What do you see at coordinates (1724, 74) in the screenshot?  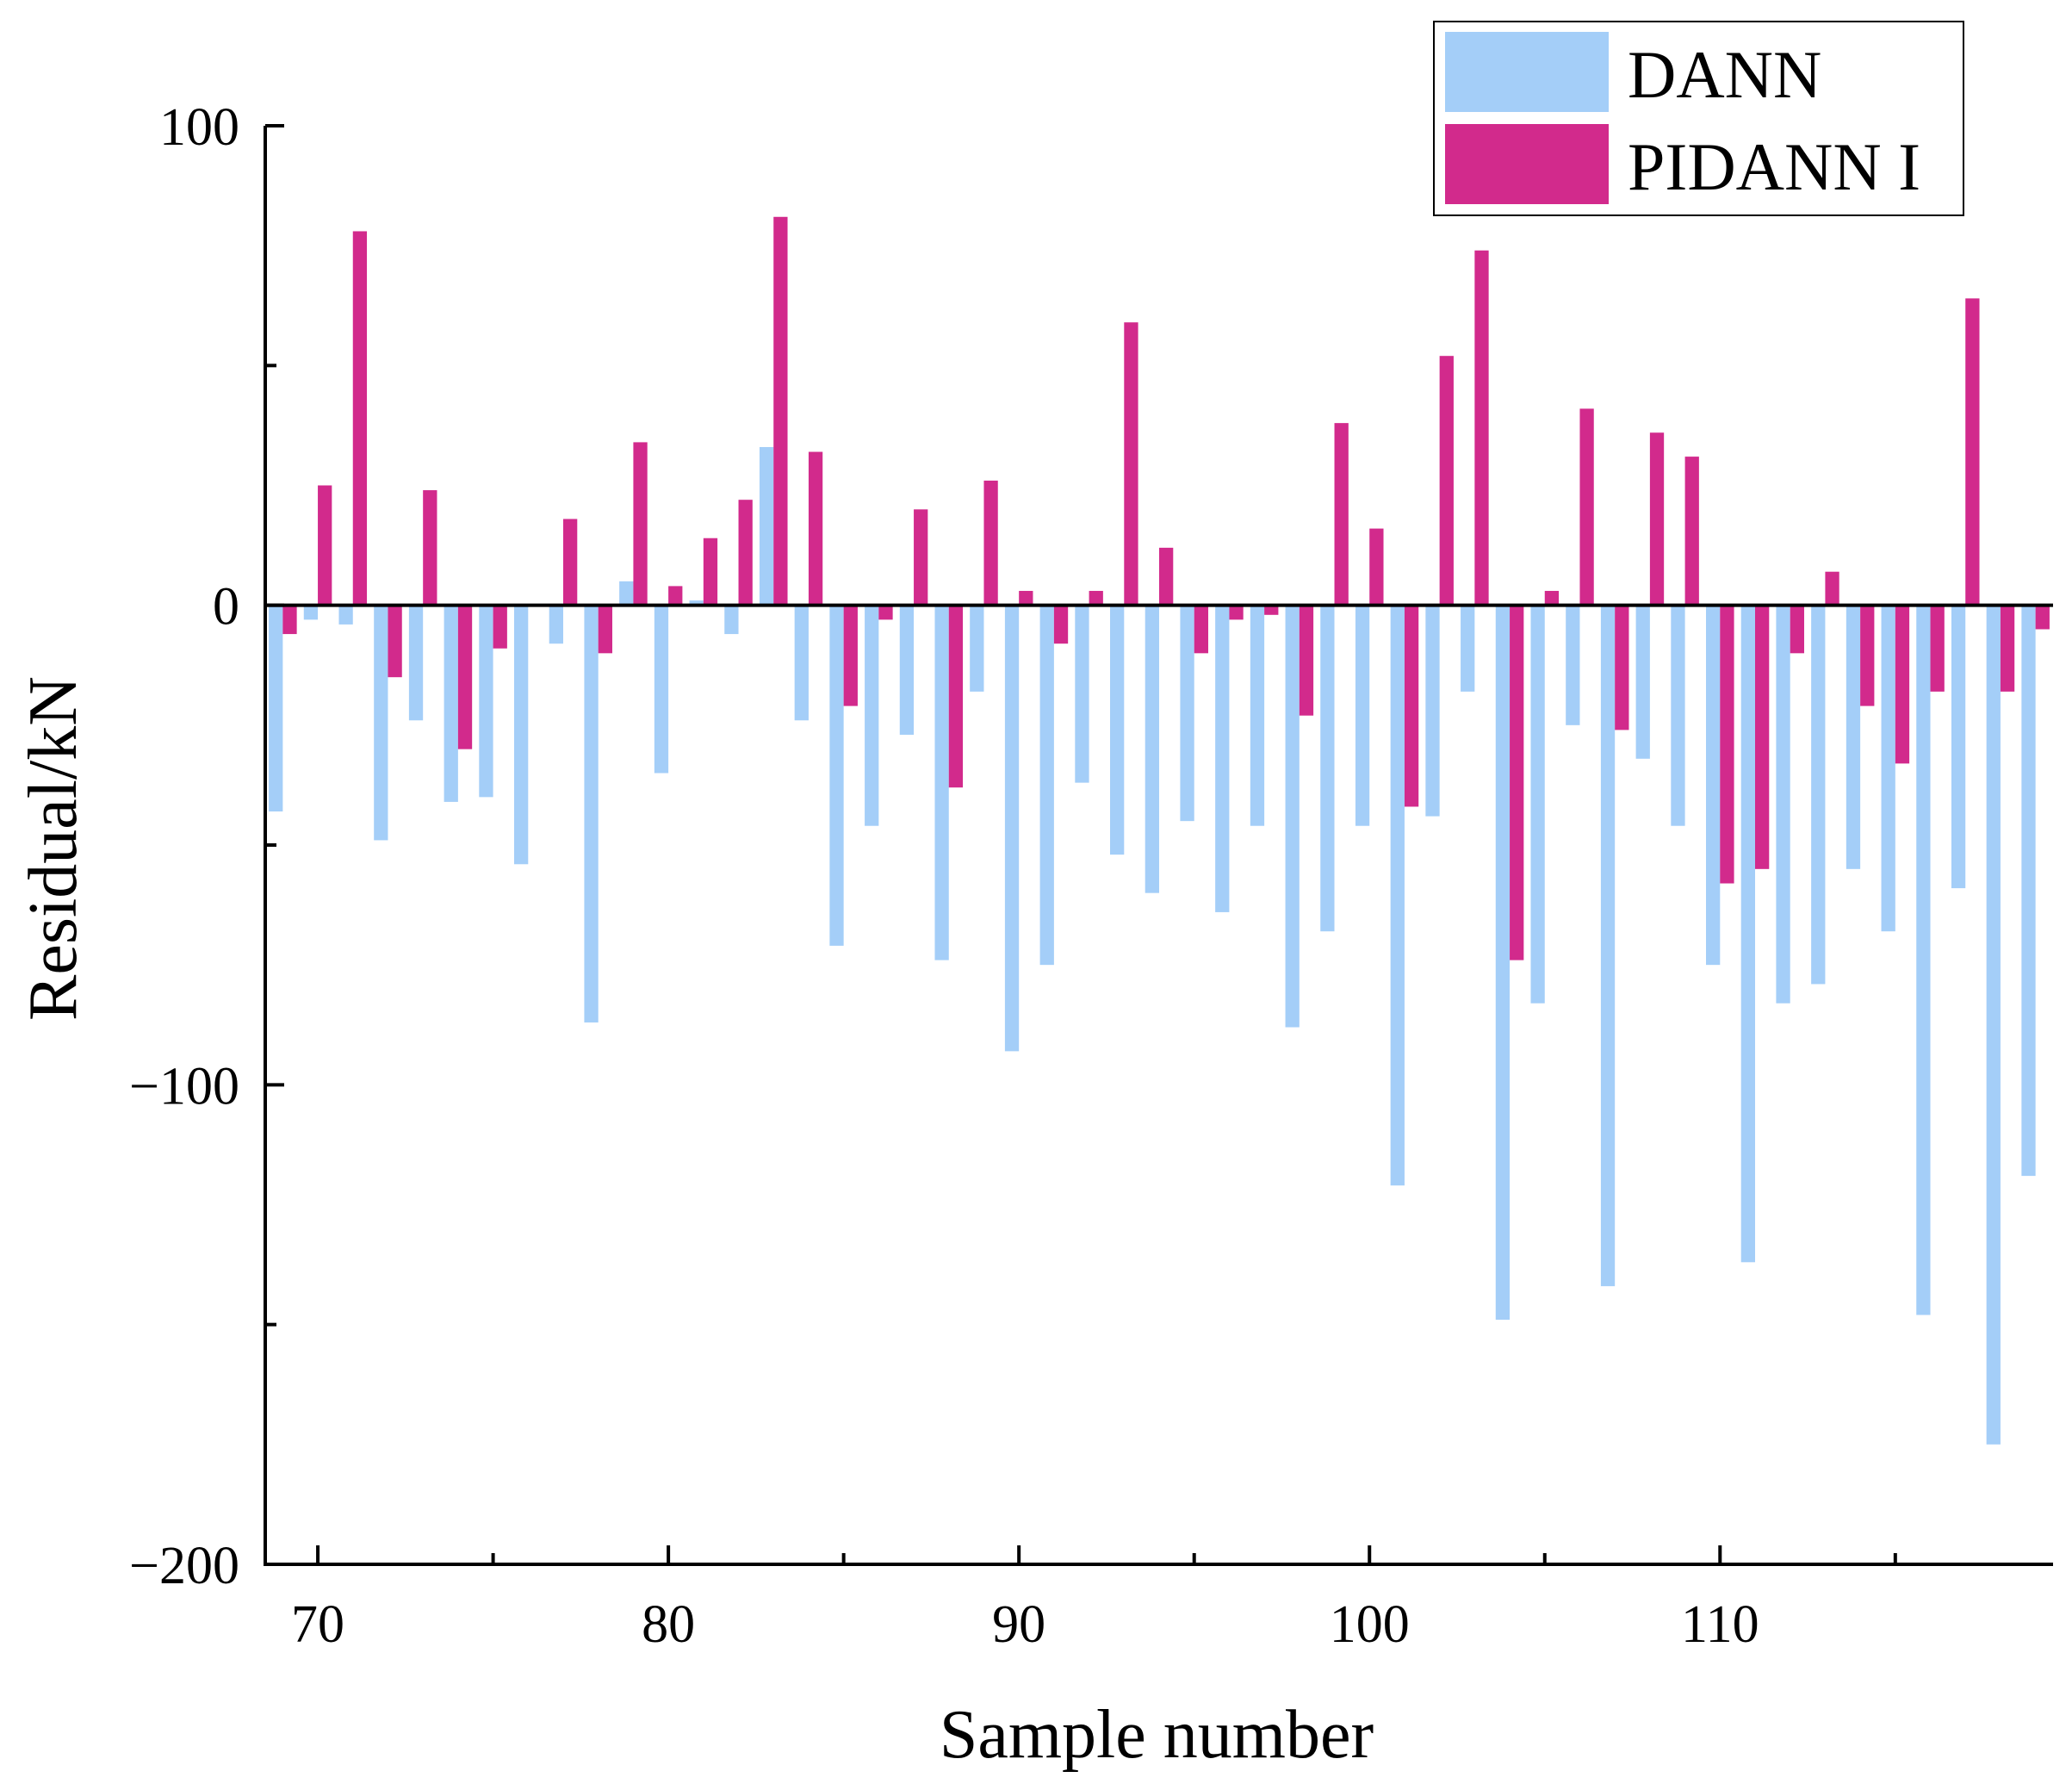 I see `legend-label-dann: DANN` at bounding box center [1724, 74].